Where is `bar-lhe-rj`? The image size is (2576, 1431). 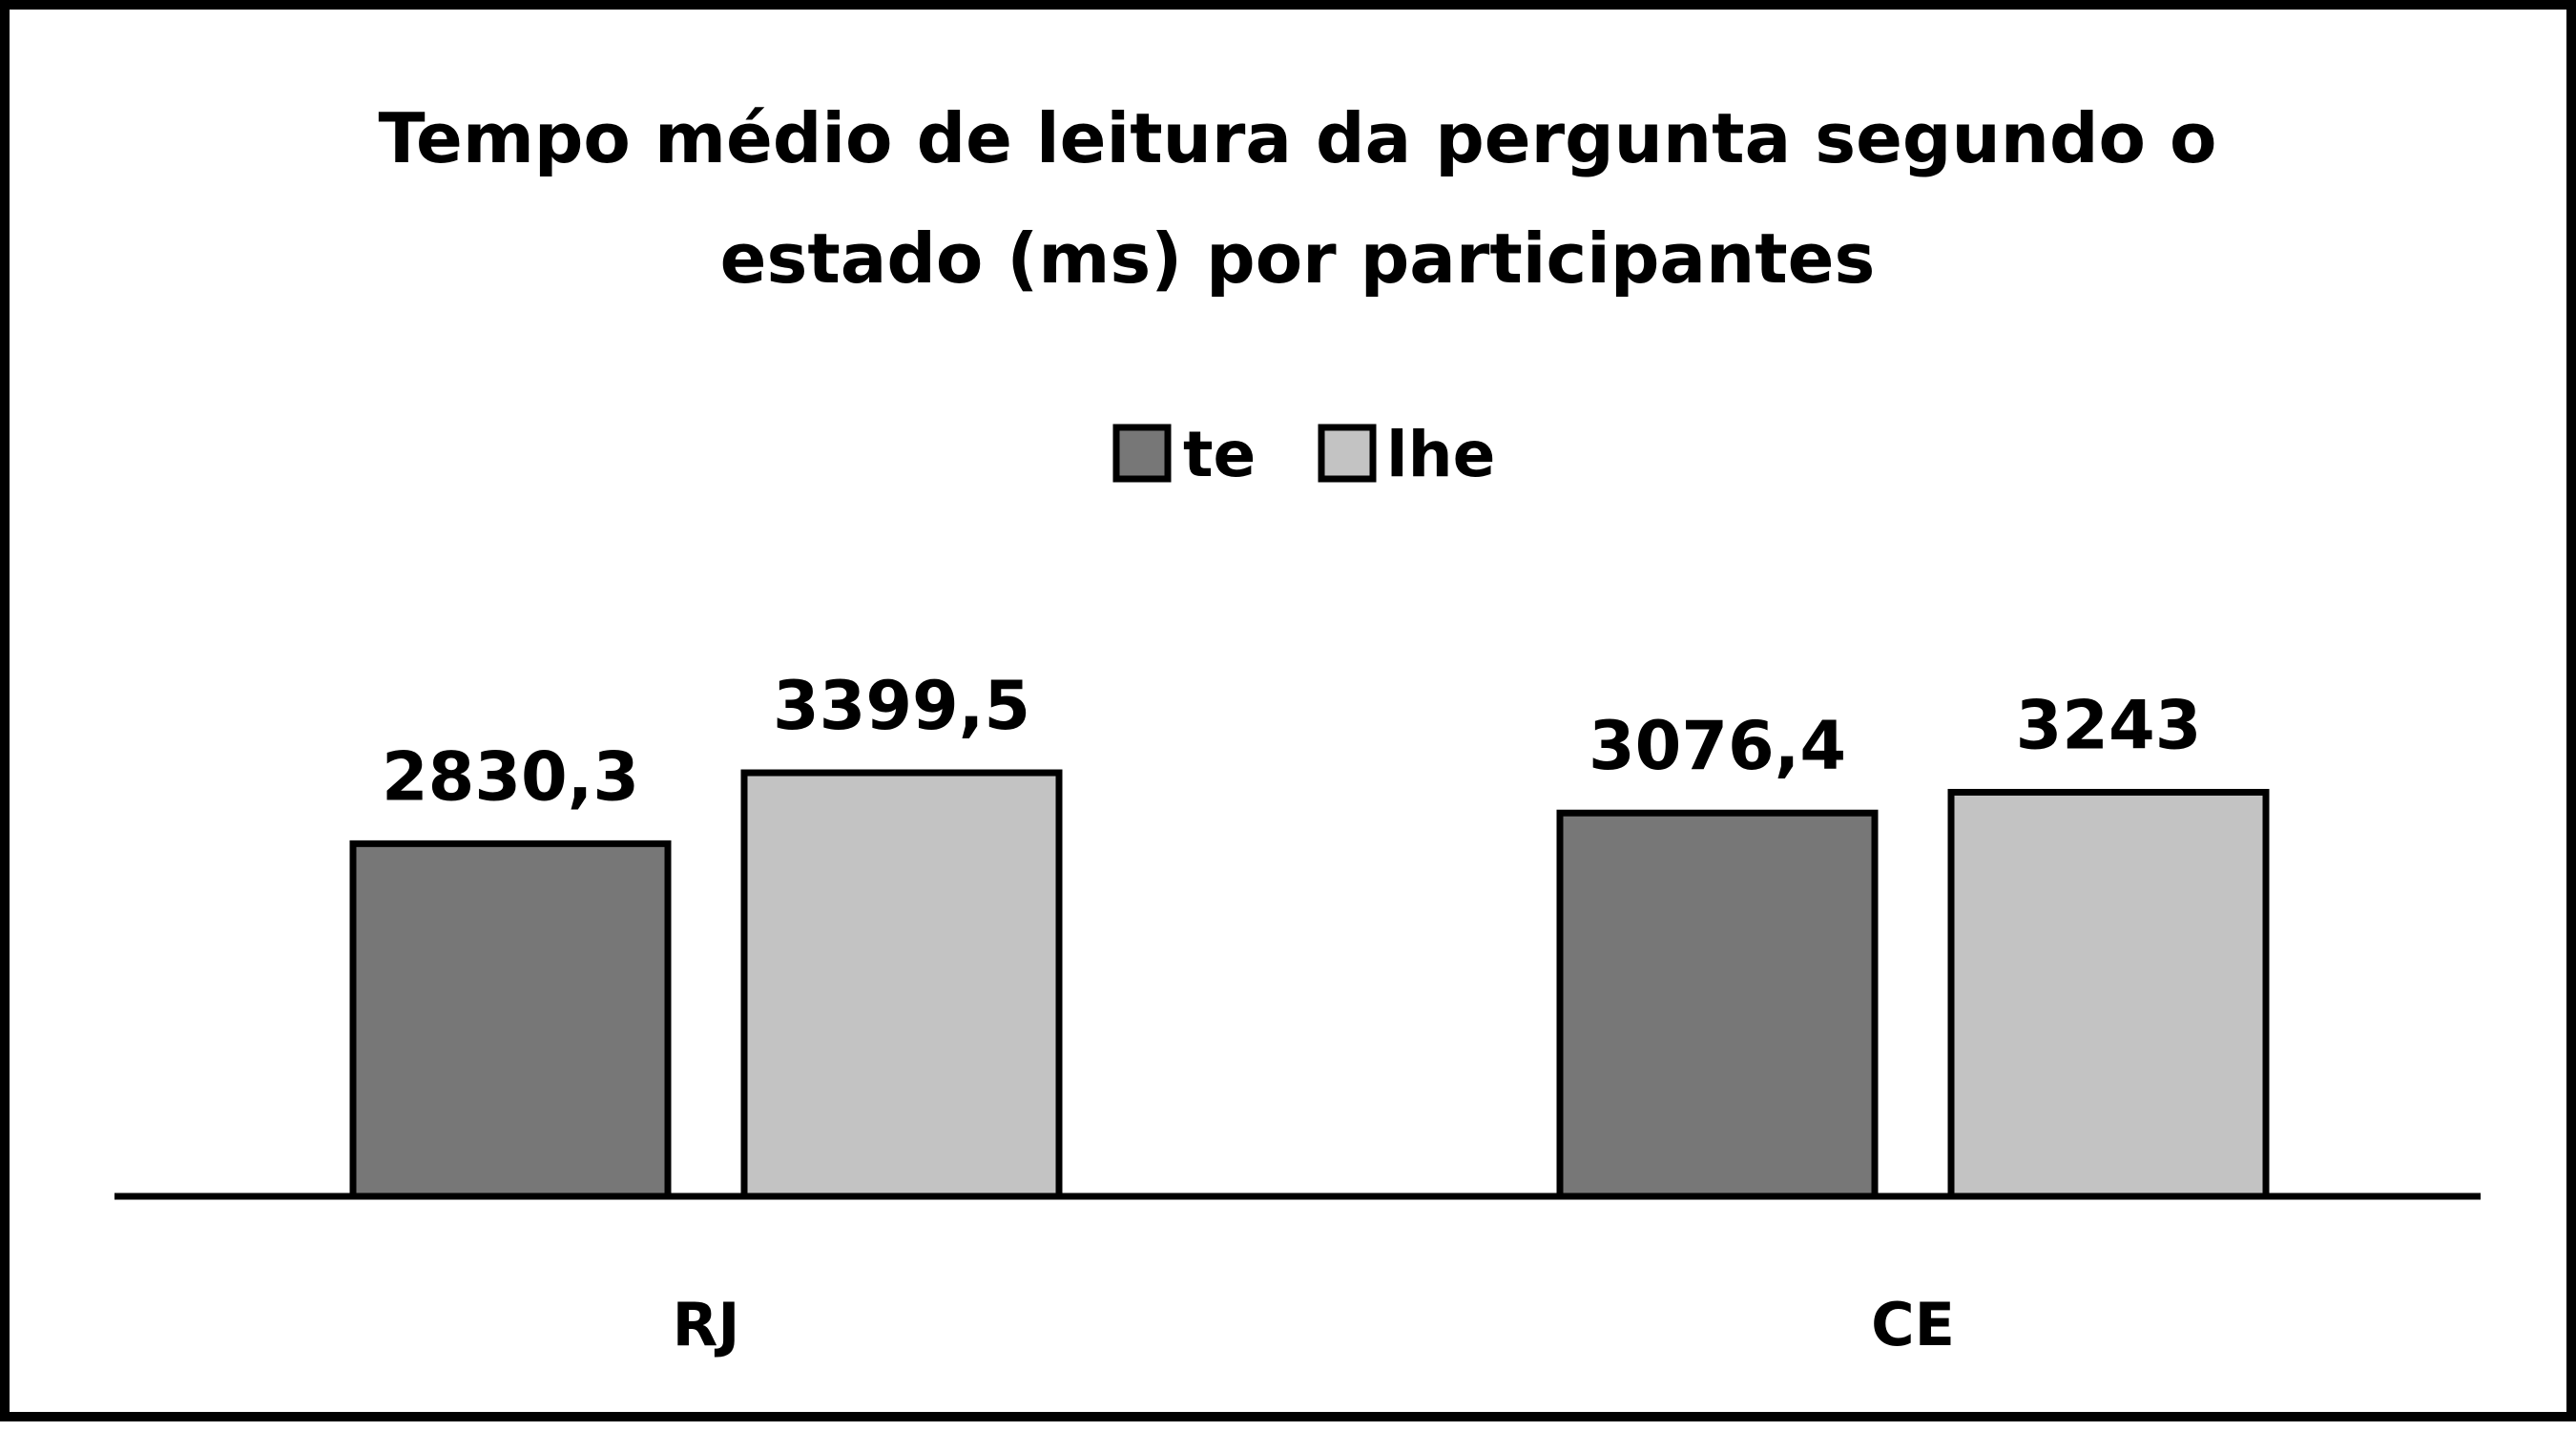
bar-lhe-rj is located at coordinates (901, 984).